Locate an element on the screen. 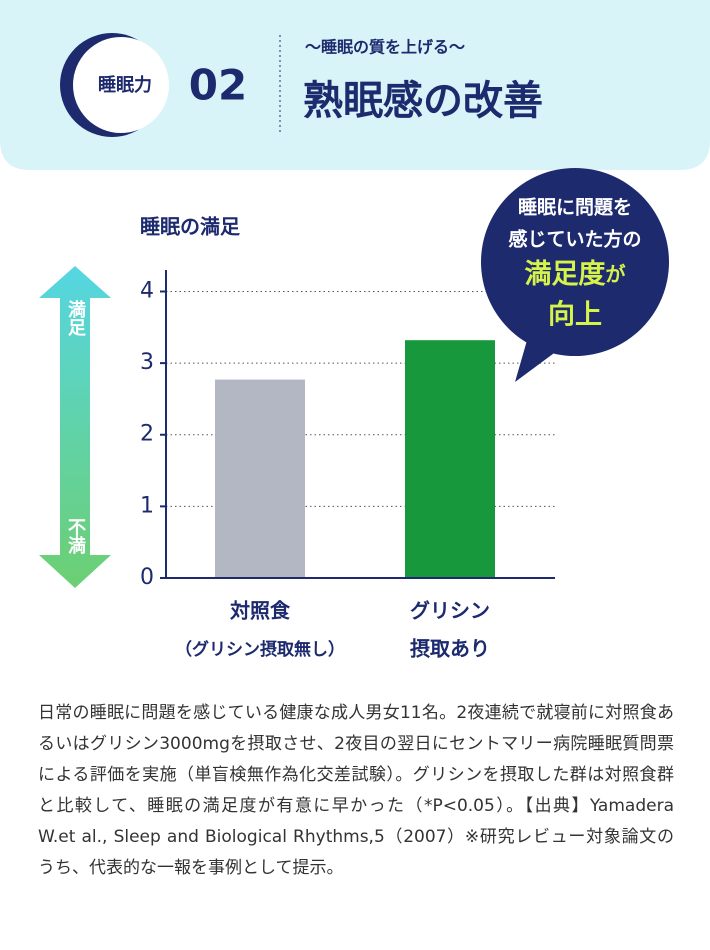 The image size is (710, 950). callout-highlight: 満足度が is located at coordinates (575, 274).